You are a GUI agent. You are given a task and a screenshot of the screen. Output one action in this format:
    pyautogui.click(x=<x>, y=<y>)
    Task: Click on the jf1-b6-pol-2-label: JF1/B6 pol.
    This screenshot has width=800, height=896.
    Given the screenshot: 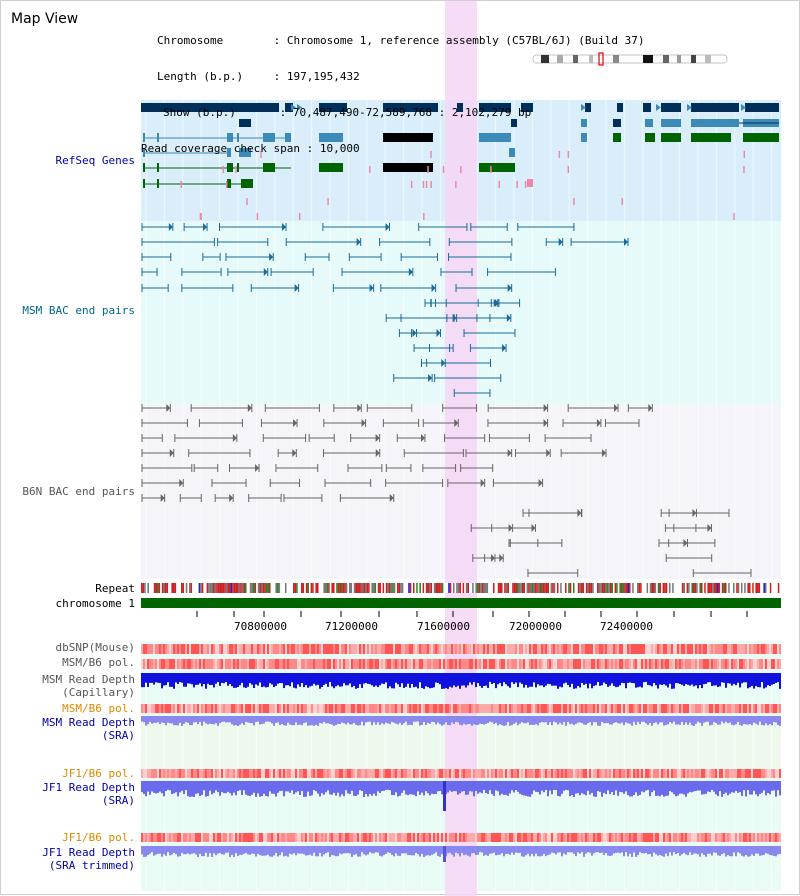 What is the action you would take?
    pyautogui.click(x=98, y=837)
    